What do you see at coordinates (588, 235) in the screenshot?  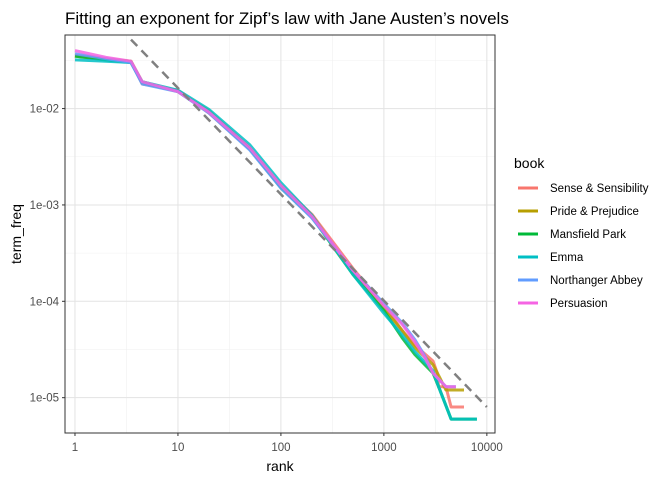 I see `legend-label-mansfield-park: Mansfield Park` at bounding box center [588, 235].